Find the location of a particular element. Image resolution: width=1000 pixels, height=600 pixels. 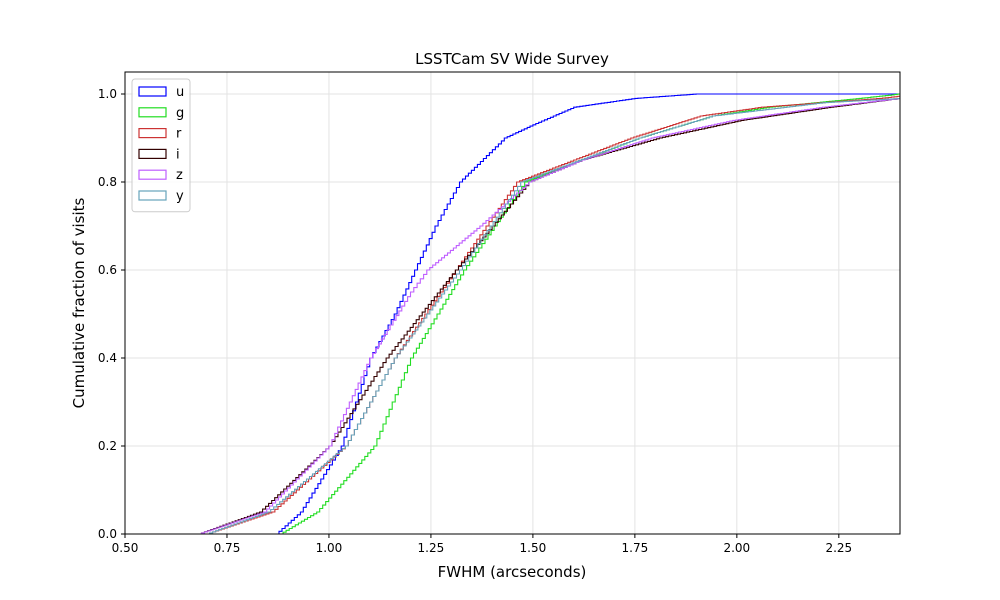

chart-title: LSSTCam SV Wide Survey is located at coordinates (512, 59).